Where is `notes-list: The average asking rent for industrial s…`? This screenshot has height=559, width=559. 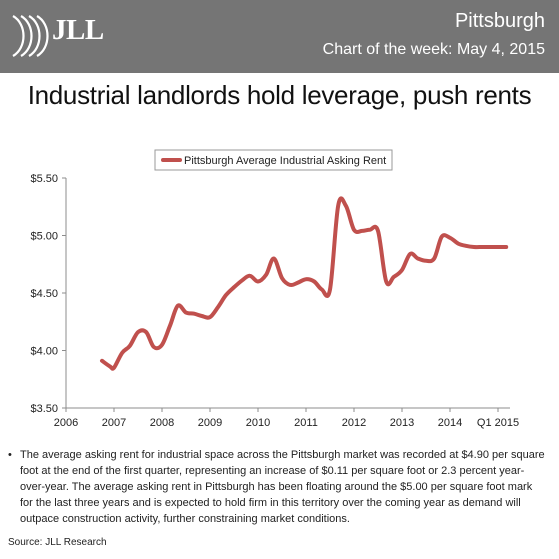 notes-list: The average asking rent for industrial s… is located at coordinates (277, 487).